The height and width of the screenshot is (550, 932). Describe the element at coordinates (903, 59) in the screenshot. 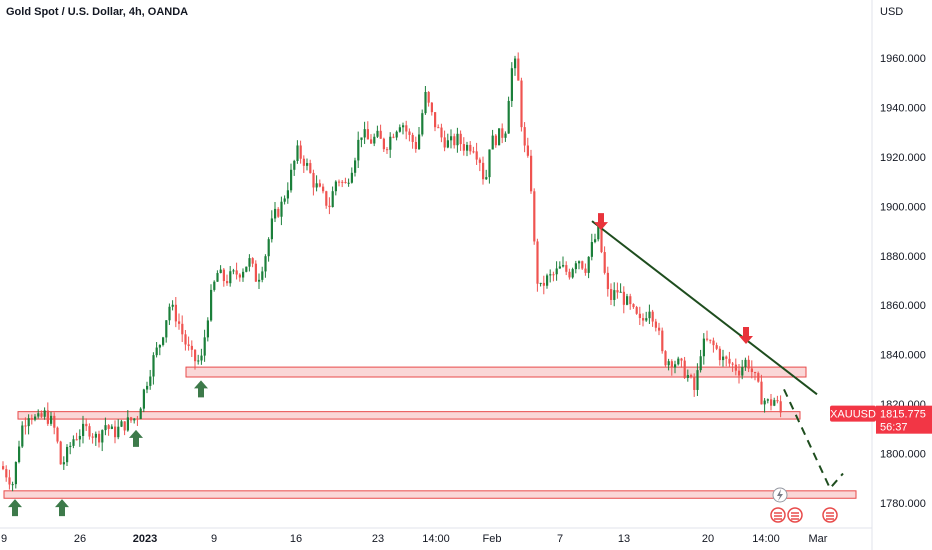

I see `y-tick-label: 1960.000` at that location.